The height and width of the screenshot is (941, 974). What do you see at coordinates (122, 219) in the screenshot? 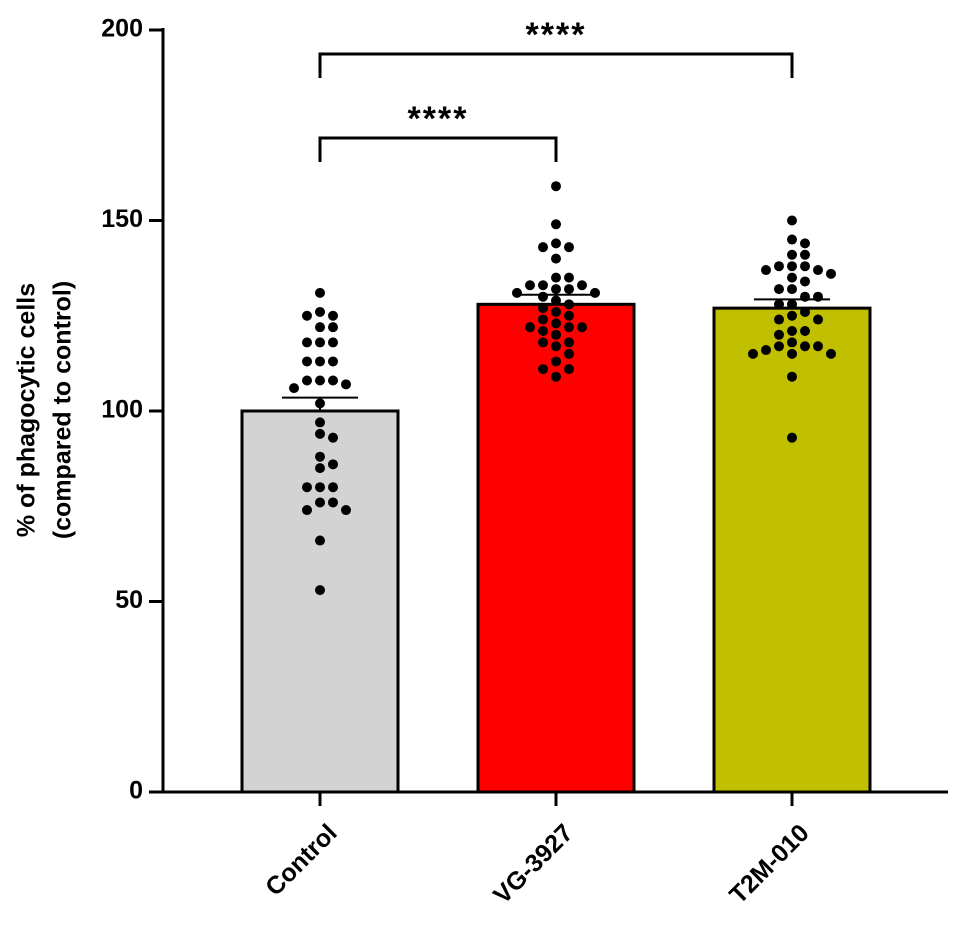
I see `y-tick-label: 150` at bounding box center [122, 219].